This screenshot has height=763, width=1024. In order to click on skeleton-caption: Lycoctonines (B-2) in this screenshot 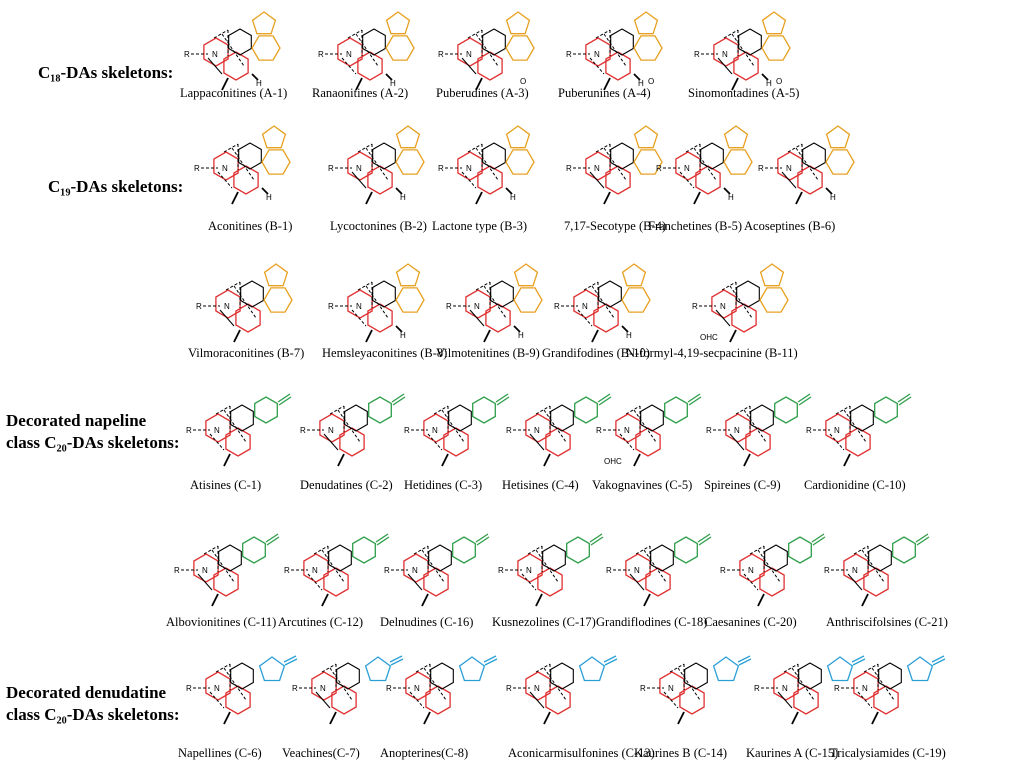, I will do `click(378, 226)`.